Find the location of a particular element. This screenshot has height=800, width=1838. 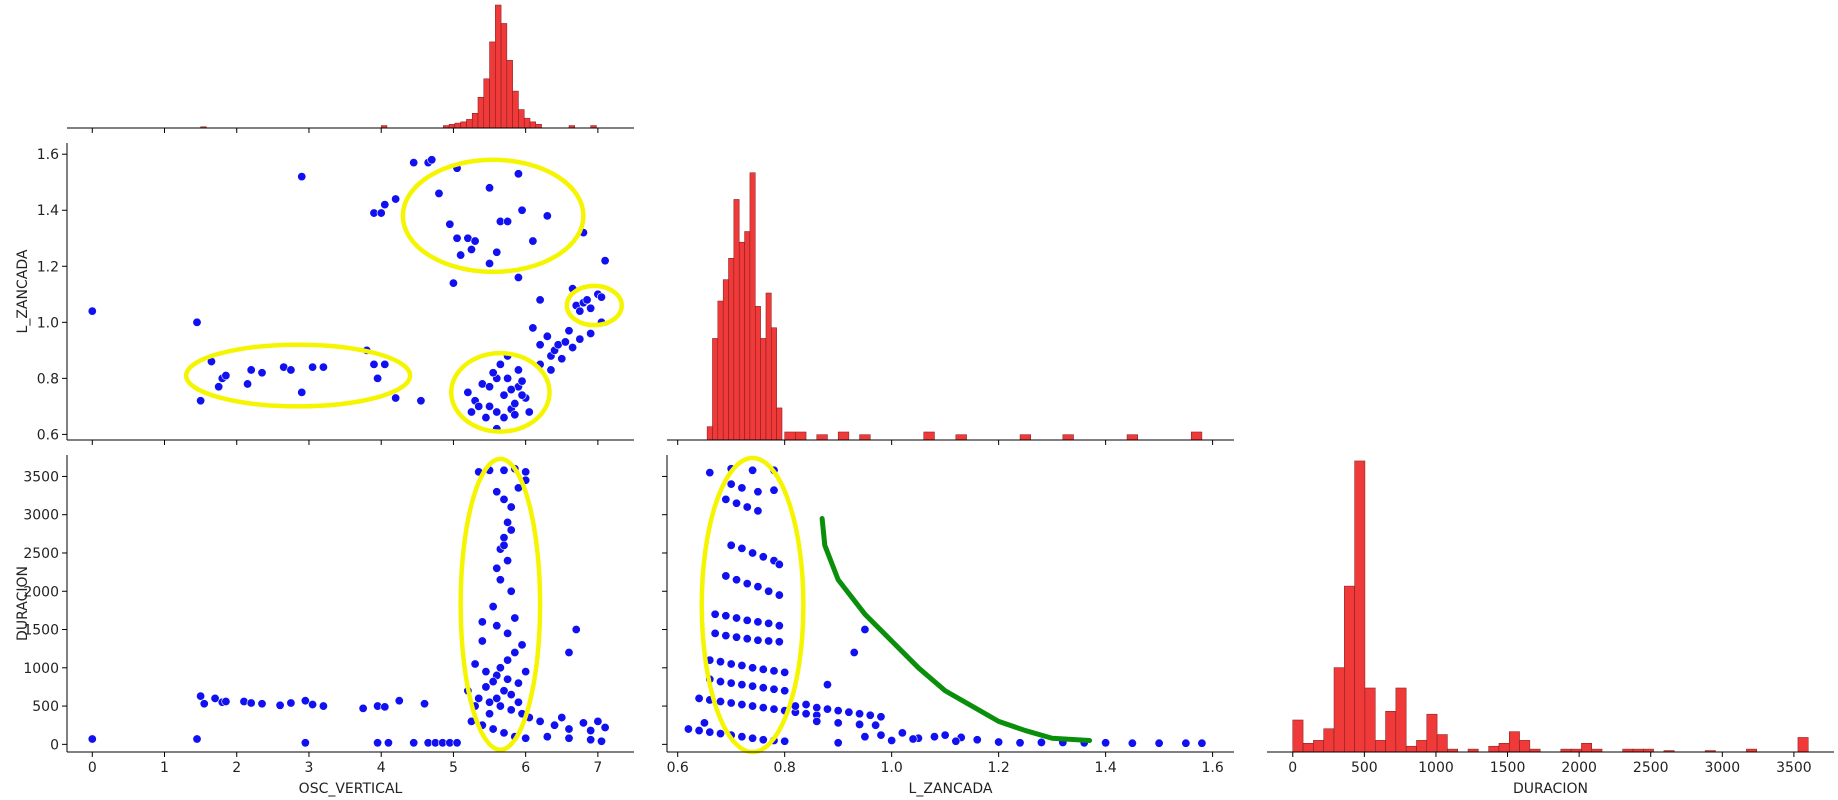

x-tick-label: 2000 is located at coordinates (1579, 768).